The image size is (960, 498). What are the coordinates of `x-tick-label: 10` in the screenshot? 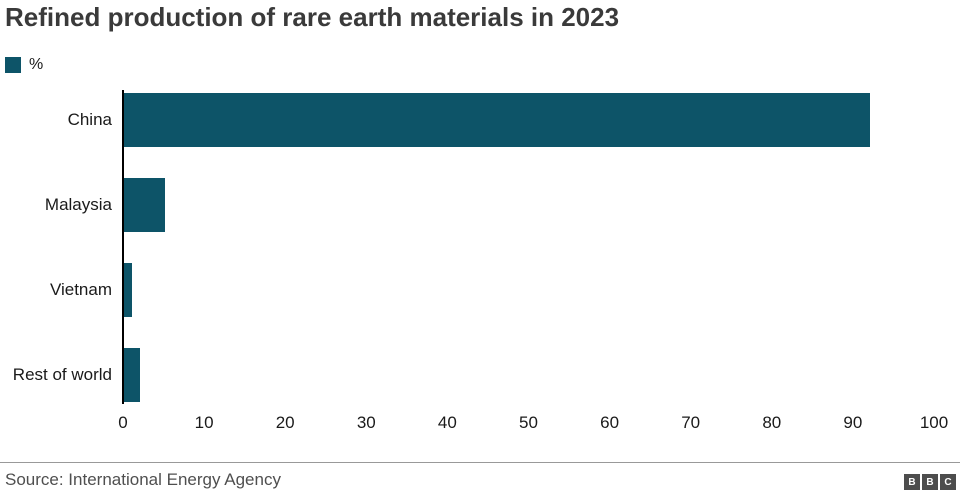 It's located at (204, 422).